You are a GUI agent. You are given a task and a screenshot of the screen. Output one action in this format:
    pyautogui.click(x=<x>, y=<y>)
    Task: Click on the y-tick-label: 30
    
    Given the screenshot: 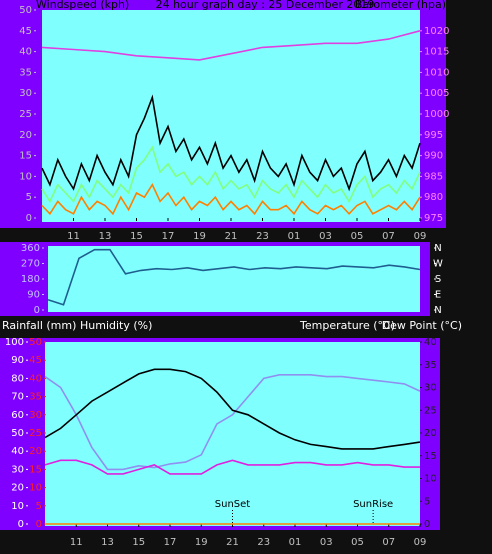 What is the action you would take?
    pyautogui.click(x=17, y=469)
    